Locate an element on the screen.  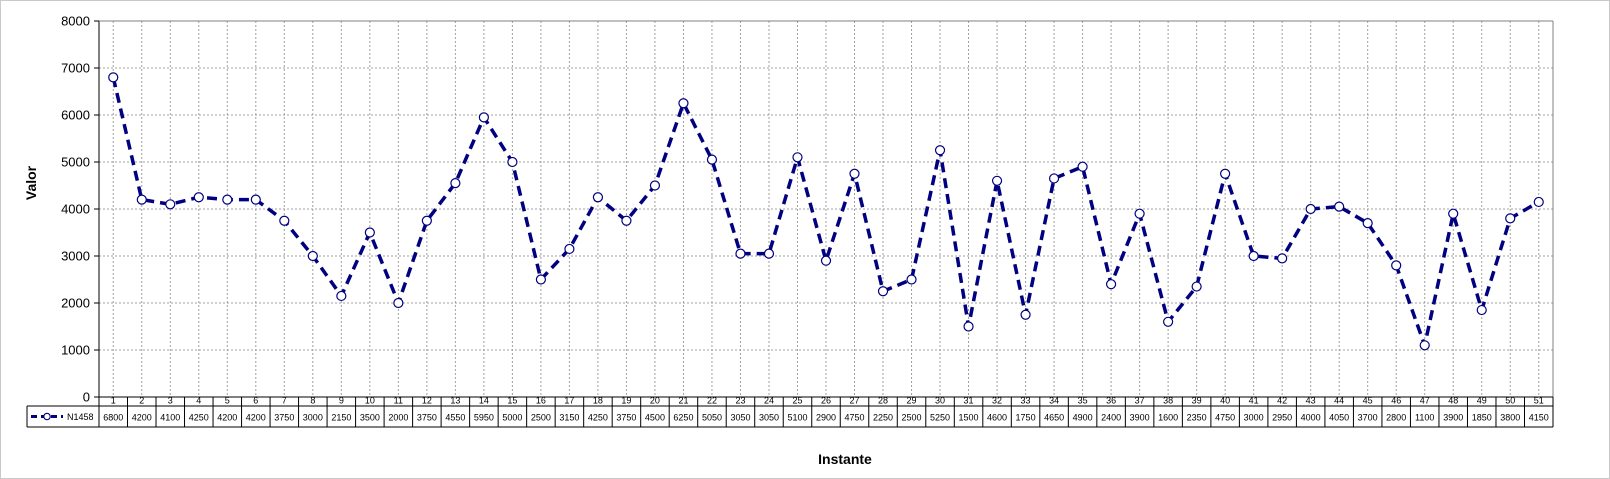
x-category-label: 22 is located at coordinates (712, 401).